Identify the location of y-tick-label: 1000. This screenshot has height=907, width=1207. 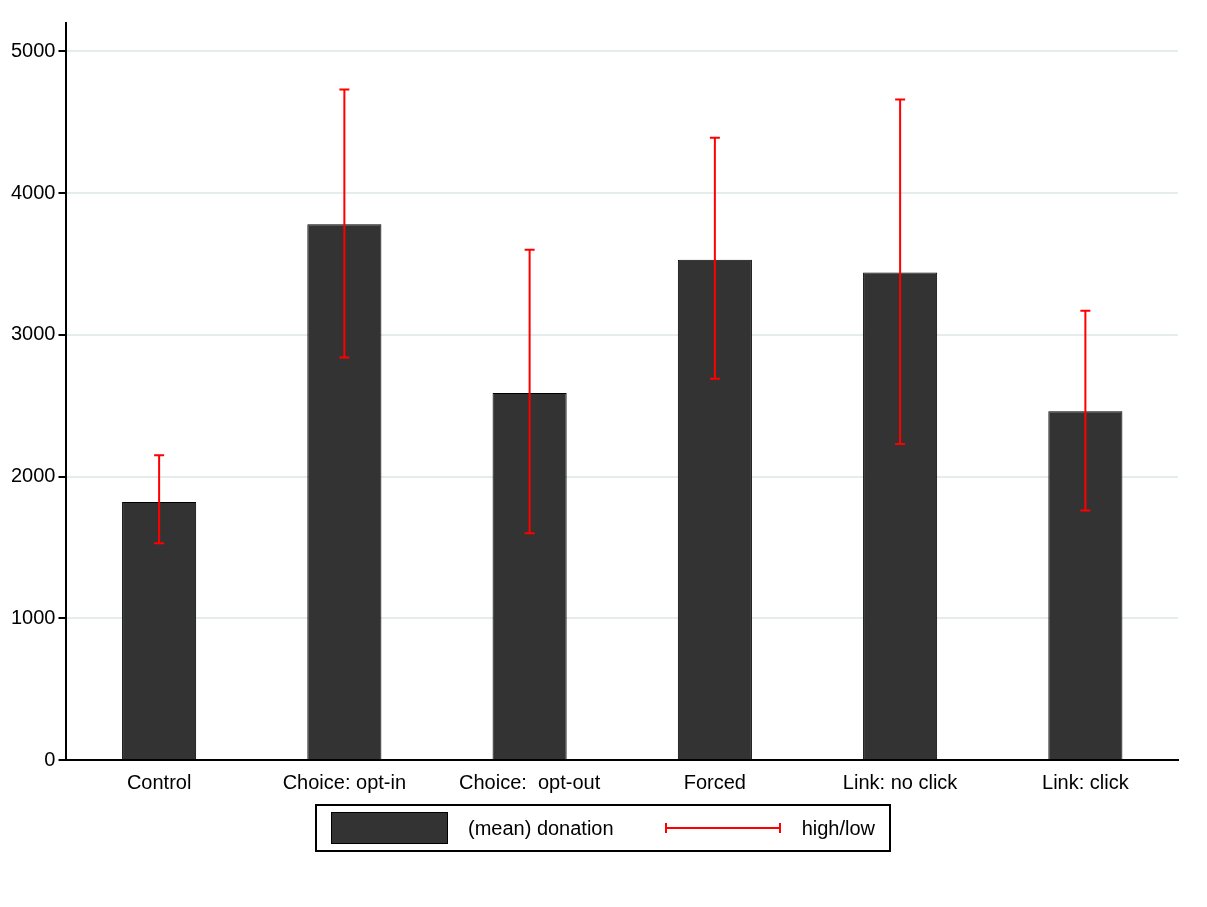
(33, 616).